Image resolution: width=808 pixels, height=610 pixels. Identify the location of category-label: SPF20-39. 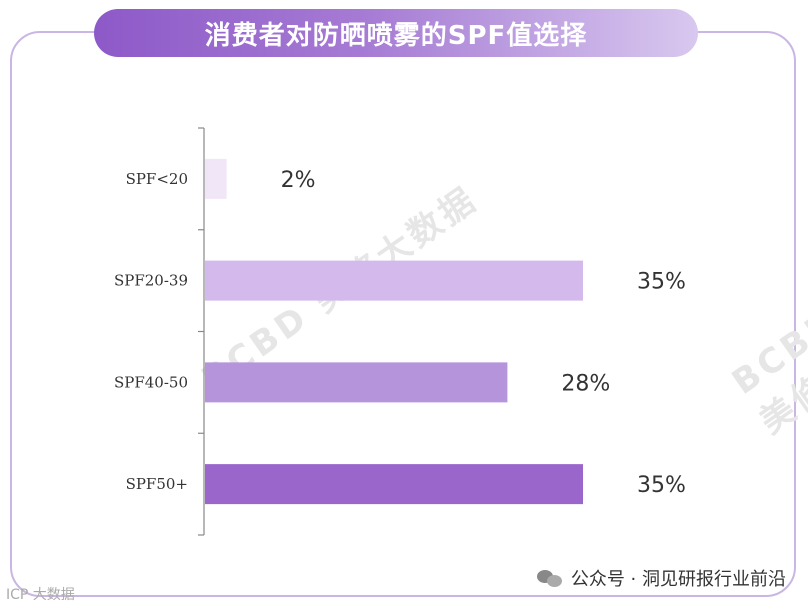
(151, 281).